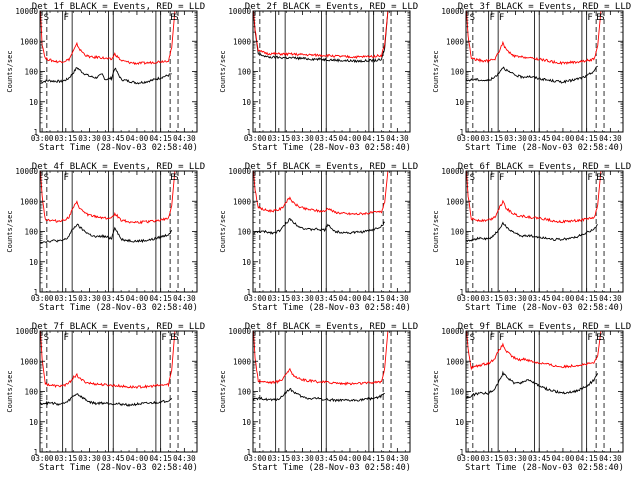 Image resolution: width=640 pixels, height=480 pixels. Describe the element at coordinates (331, 7) in the screenshot. I see `panel-title: Det 2f BLACK = Events, RED = LLD` at that location.